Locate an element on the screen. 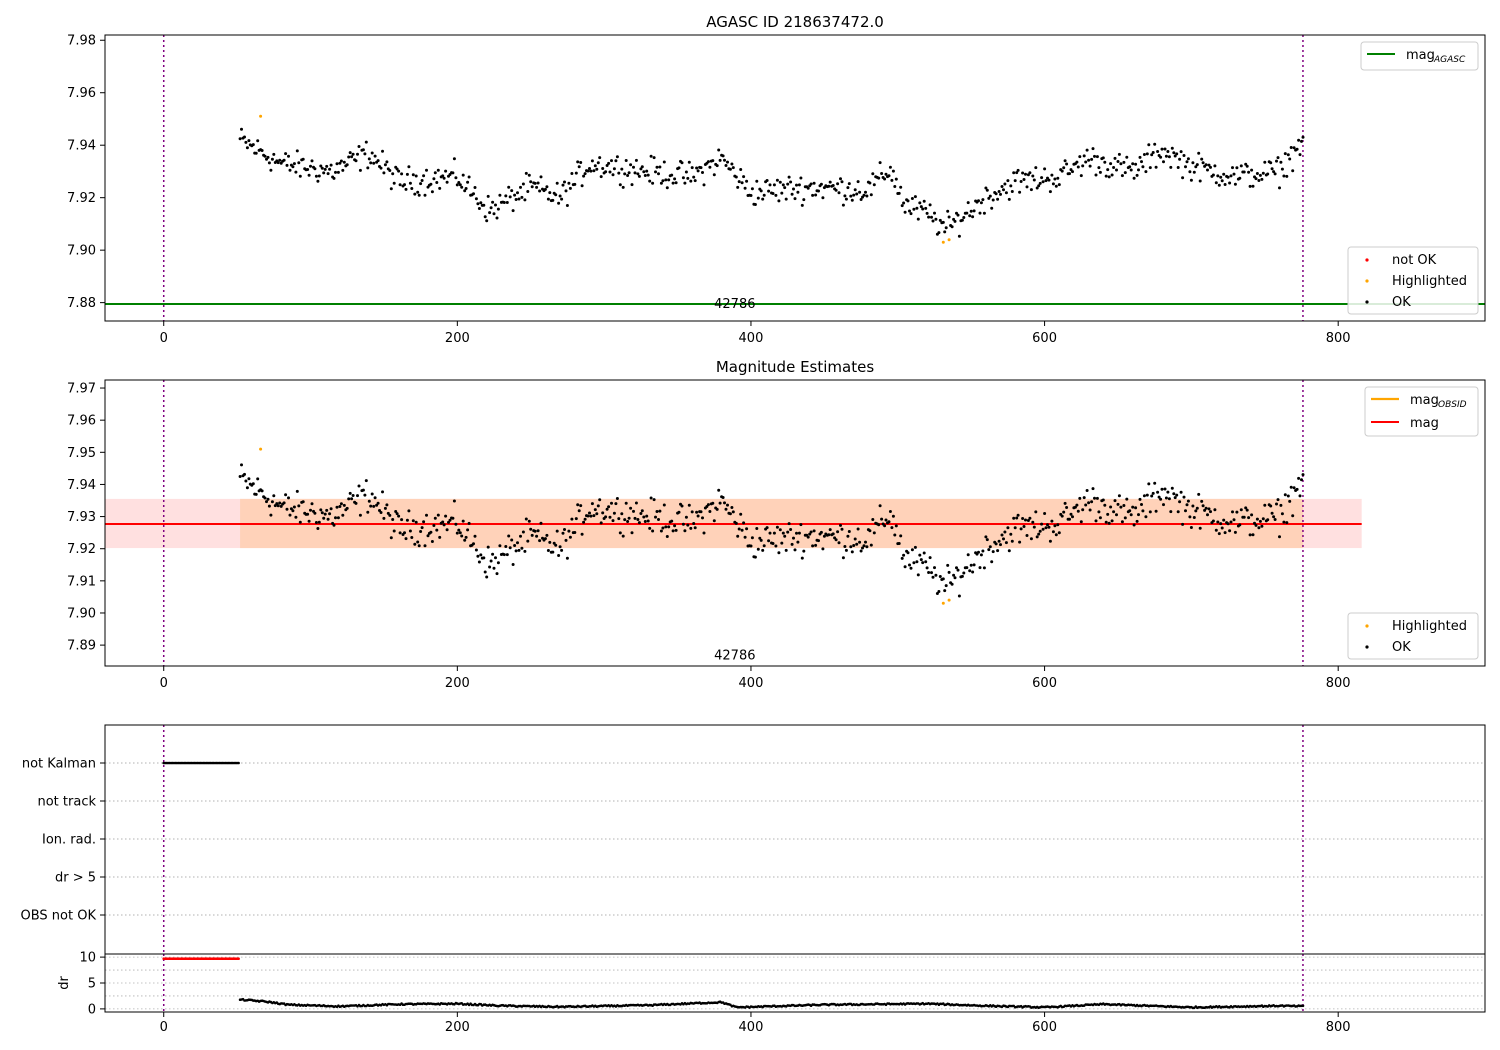 This screenshot has width=1500, height=1050. obsid-annotation: 42786 is located at coordinates (734, 656).